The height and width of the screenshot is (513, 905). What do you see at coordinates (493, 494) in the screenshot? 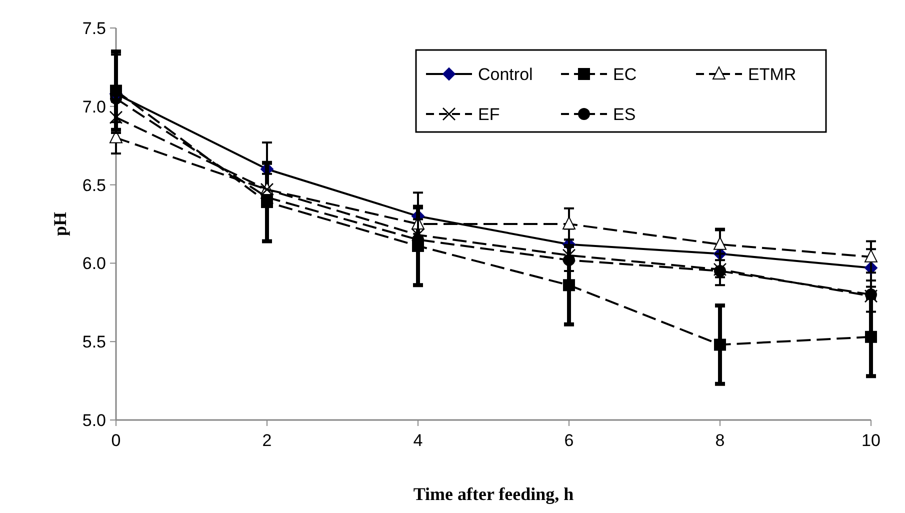
I see `x-axis-title: Time after feeding, h` at bounding box center [493, 494].